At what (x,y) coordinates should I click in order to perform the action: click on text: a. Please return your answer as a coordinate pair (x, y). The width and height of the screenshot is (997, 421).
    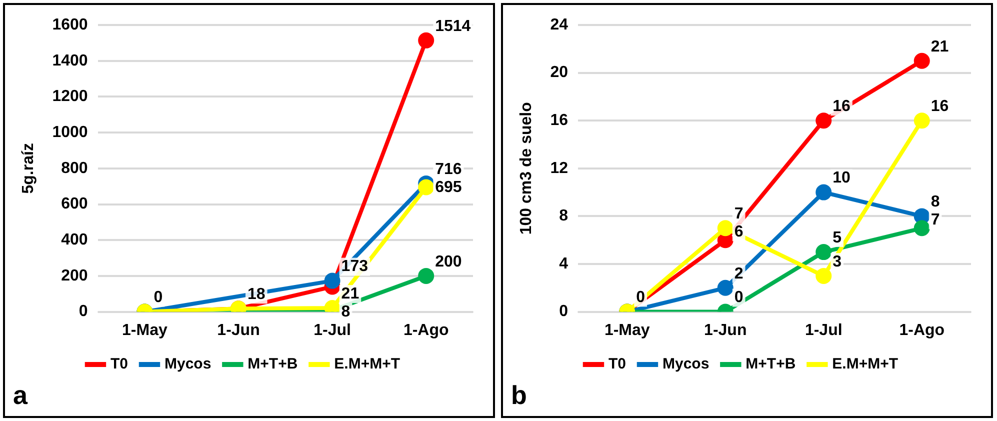
    Looking at the image, I should click on (20, 395).